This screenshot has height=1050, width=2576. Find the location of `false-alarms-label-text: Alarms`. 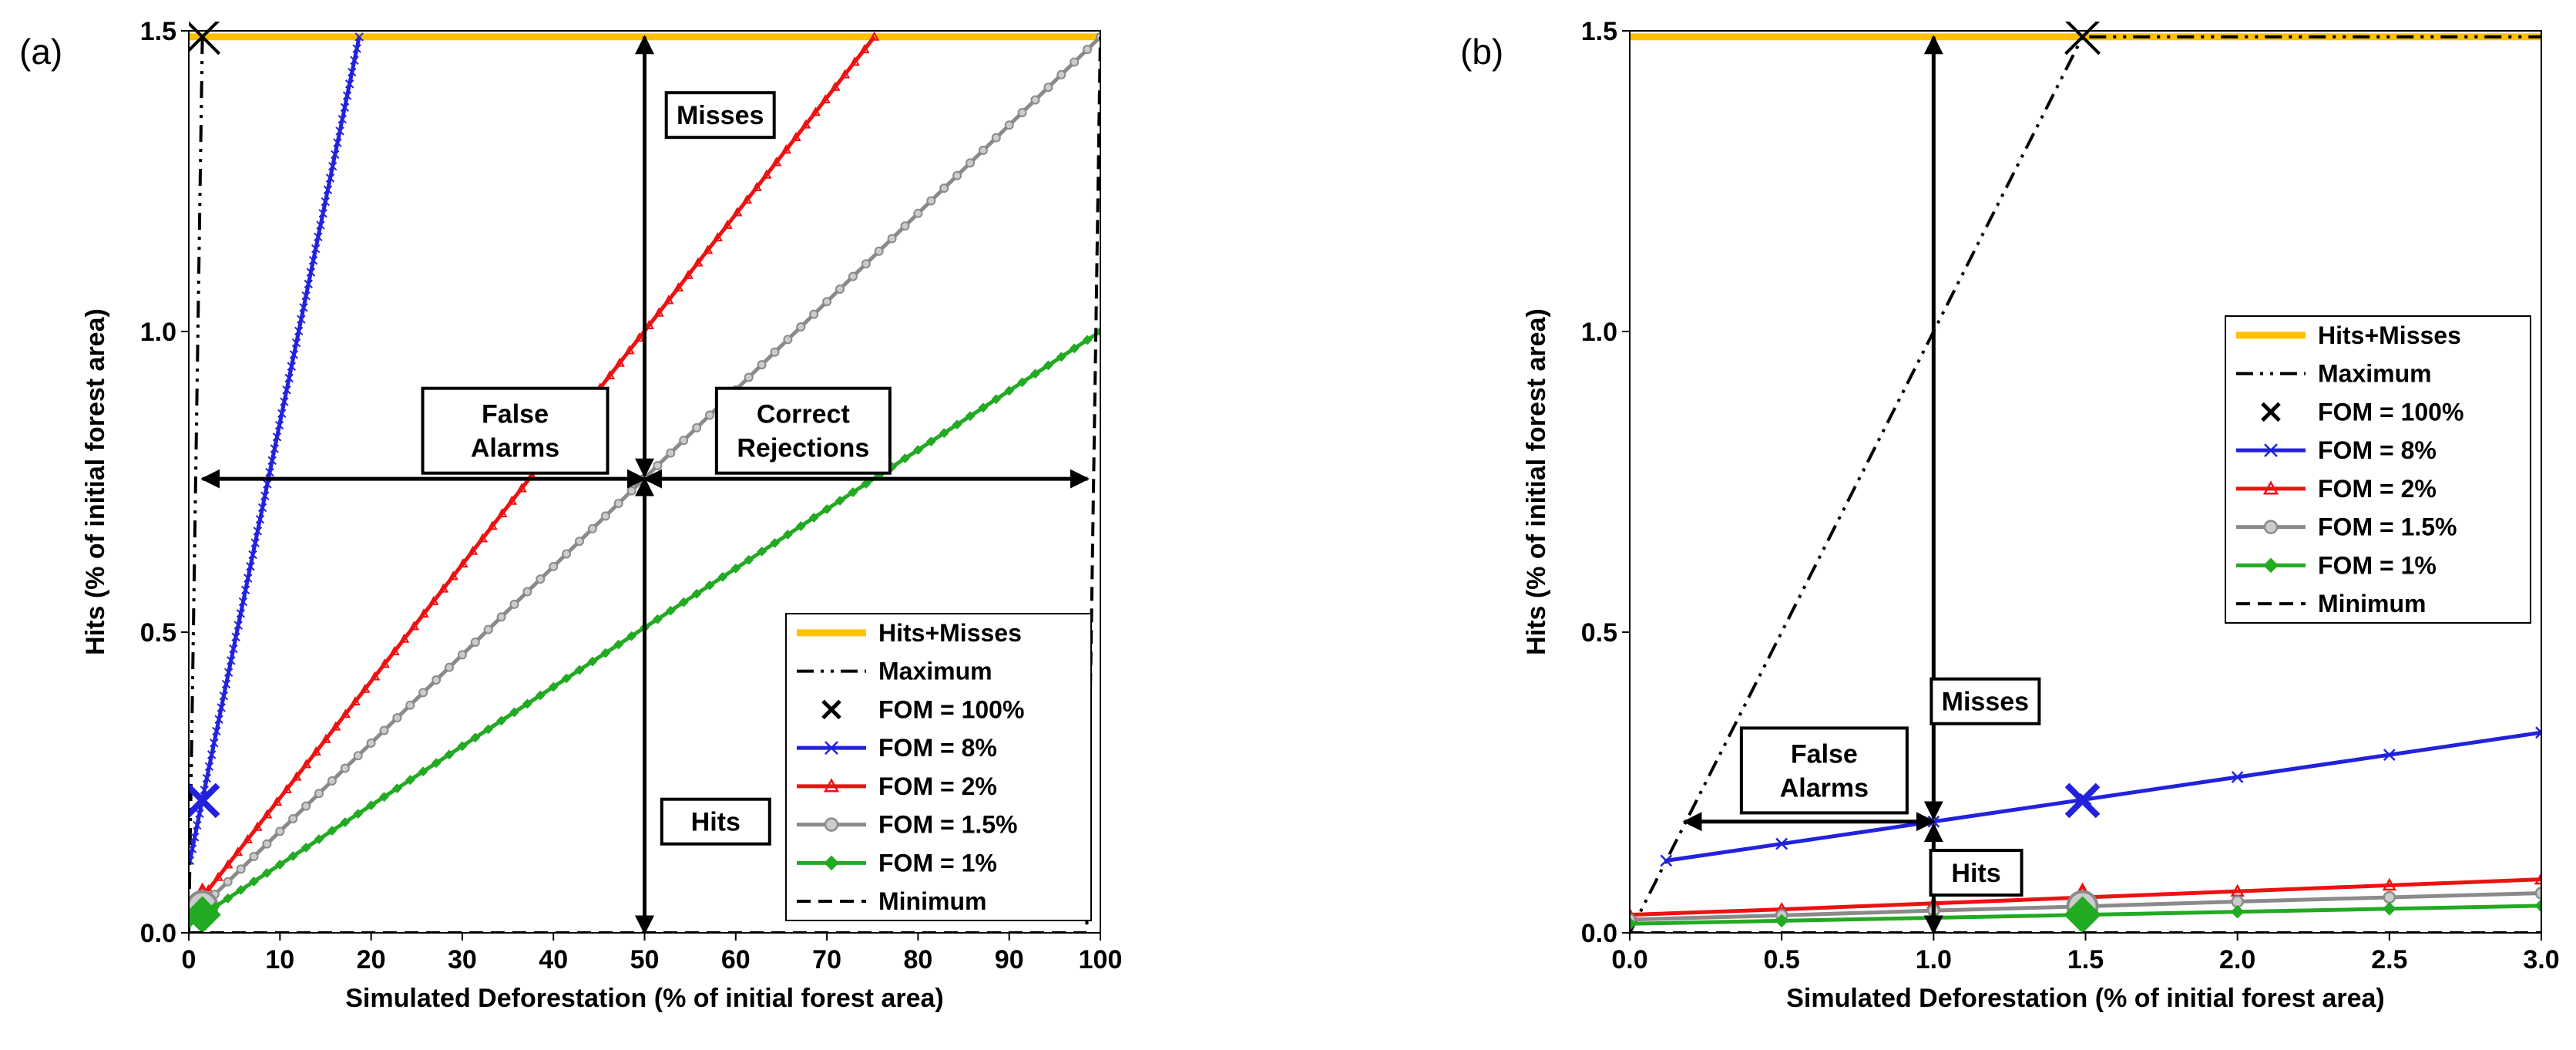

false-alarms-label-text: Alarms is located at coordinates (515, 449).